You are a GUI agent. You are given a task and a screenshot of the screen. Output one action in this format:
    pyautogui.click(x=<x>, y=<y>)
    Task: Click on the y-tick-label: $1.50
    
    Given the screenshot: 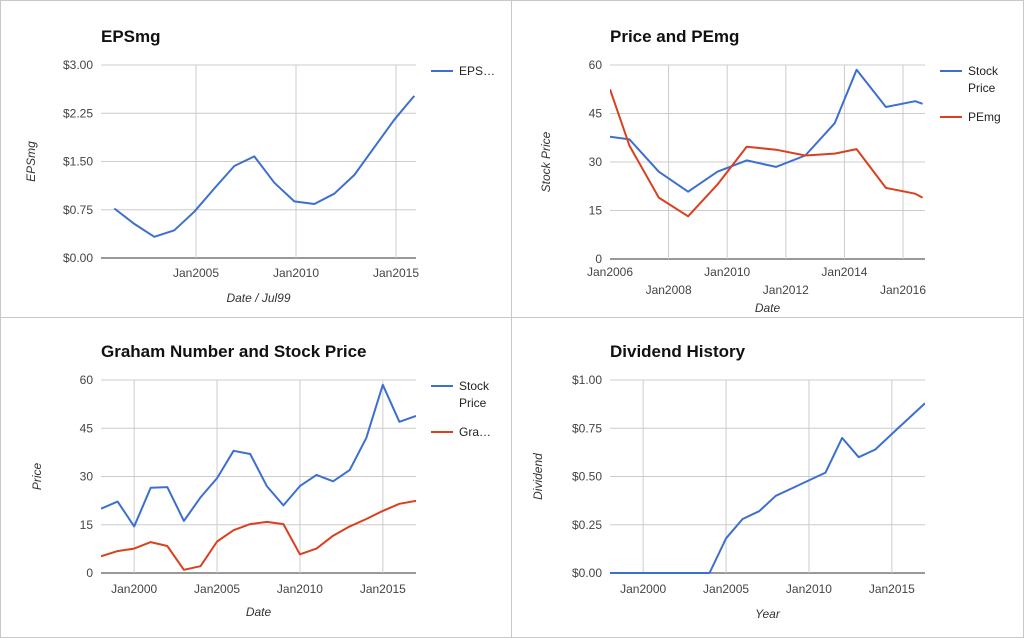 What is the action you would take?
    pyautogui.click(x=78, y=162)
    